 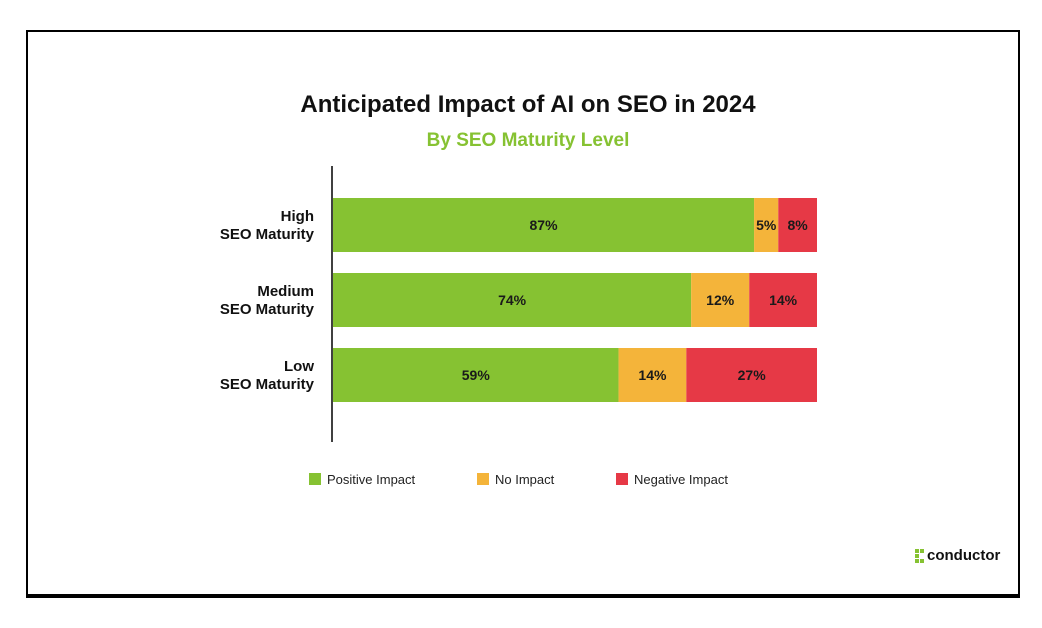 I want to click on bar-value-label: 87%, so click(x=544, y=225).